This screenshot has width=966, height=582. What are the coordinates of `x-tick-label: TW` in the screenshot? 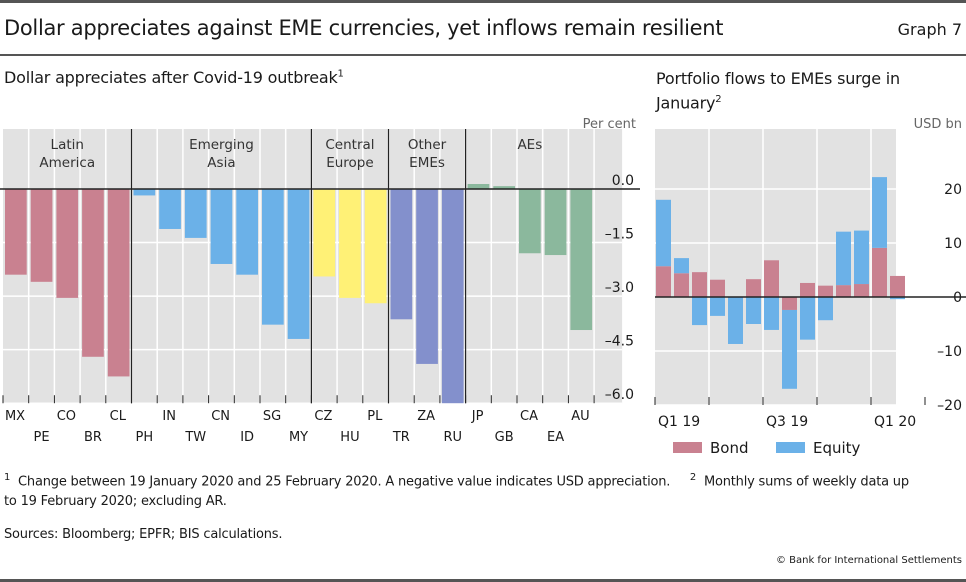 It's located at (195, 437).